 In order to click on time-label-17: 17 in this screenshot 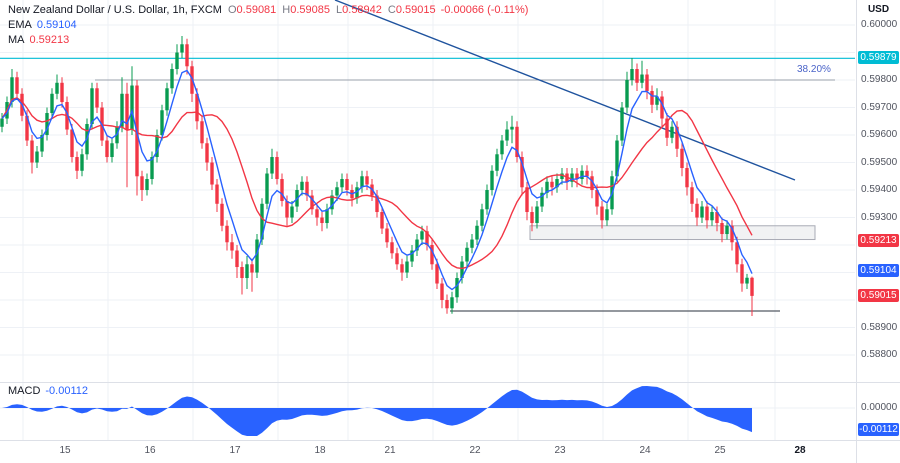, I will do `click(235, 450)`.